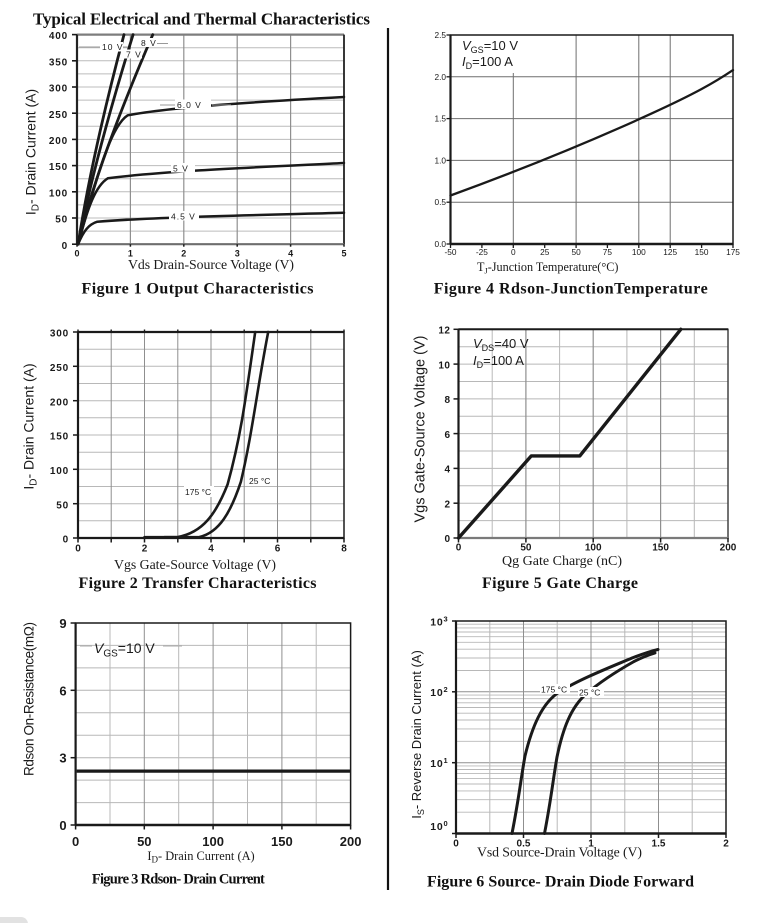  What do you see at coordinates (439, 763) in the screenshot?
I see `svg-text: 101` at bounding box center [439, 763].